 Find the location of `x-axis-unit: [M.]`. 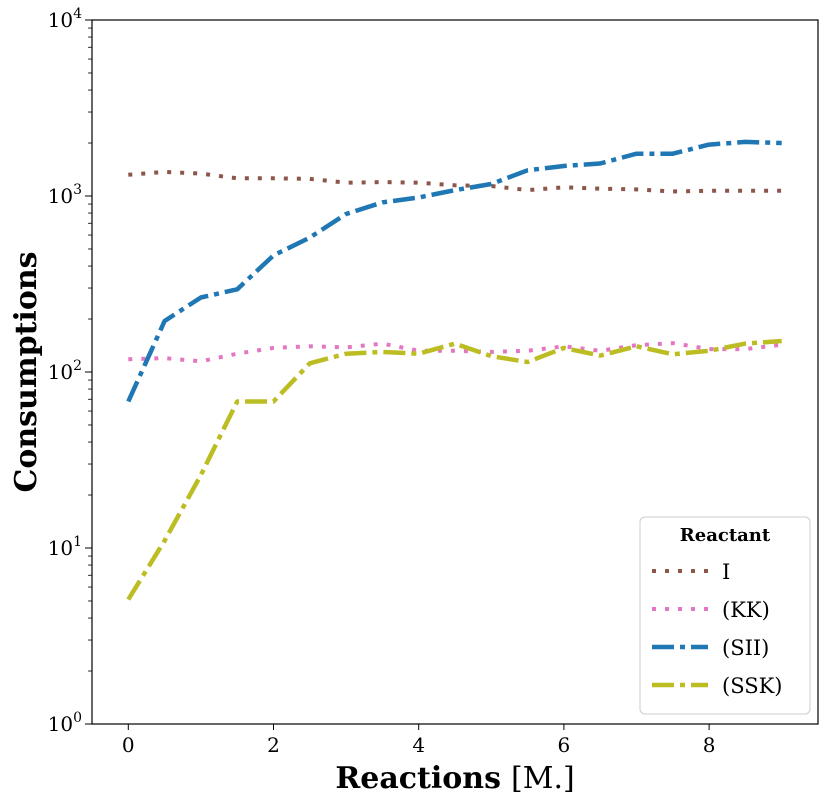

x-axis-unit: [M.] is located at coordinates (543, 778).